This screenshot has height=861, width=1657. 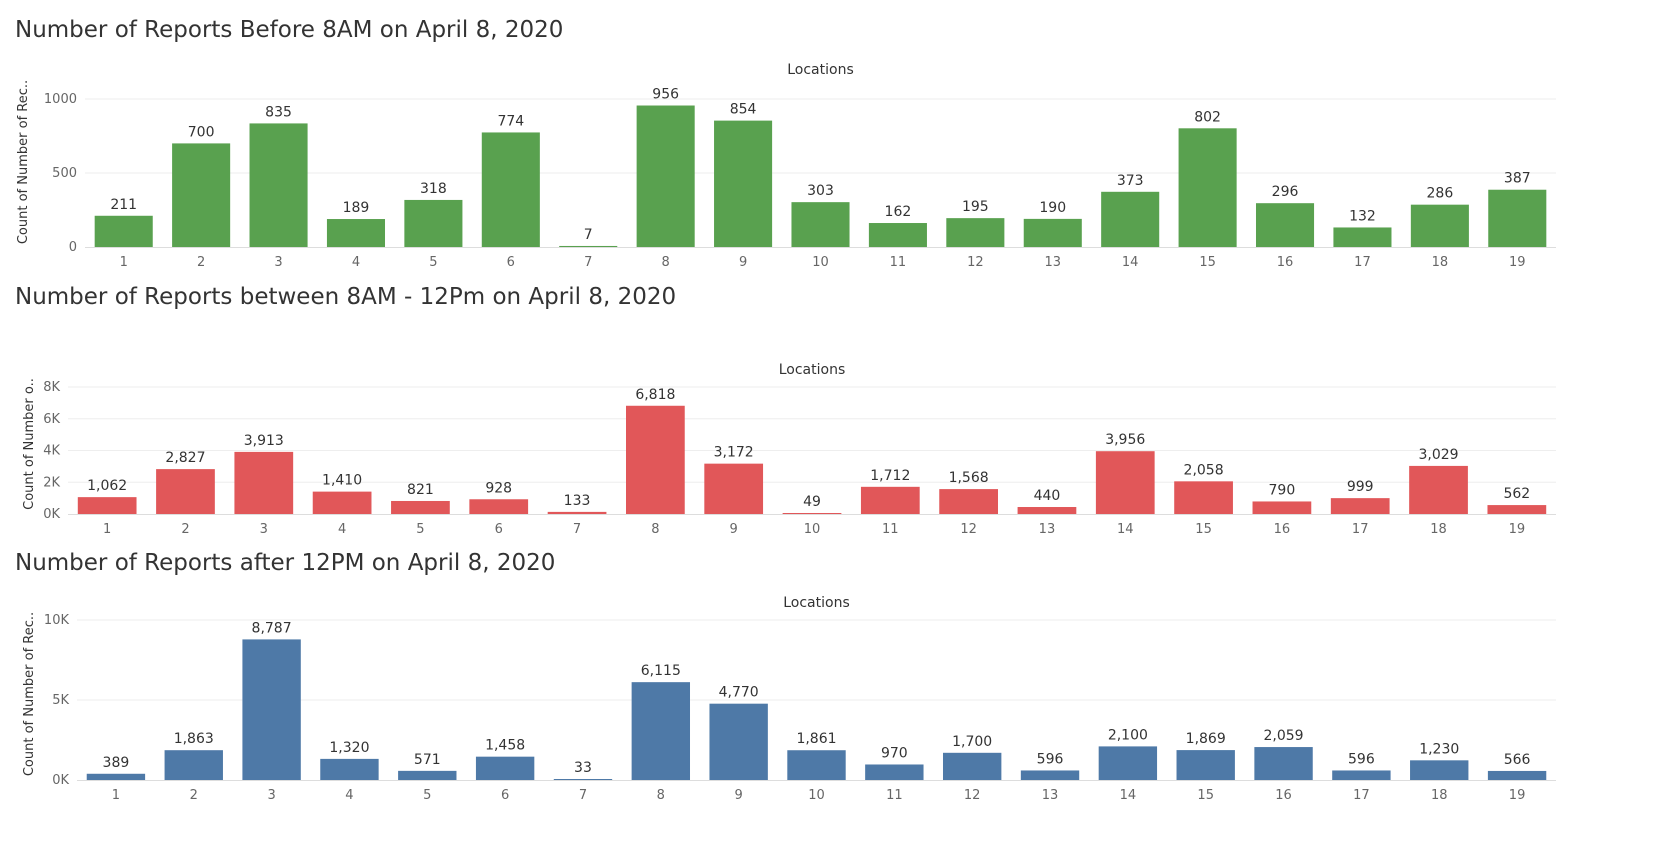 What do you see at coordinates (64, 173) in the screenshot?
I see `y-tick-label: 500` at bounding box center [64, 173].